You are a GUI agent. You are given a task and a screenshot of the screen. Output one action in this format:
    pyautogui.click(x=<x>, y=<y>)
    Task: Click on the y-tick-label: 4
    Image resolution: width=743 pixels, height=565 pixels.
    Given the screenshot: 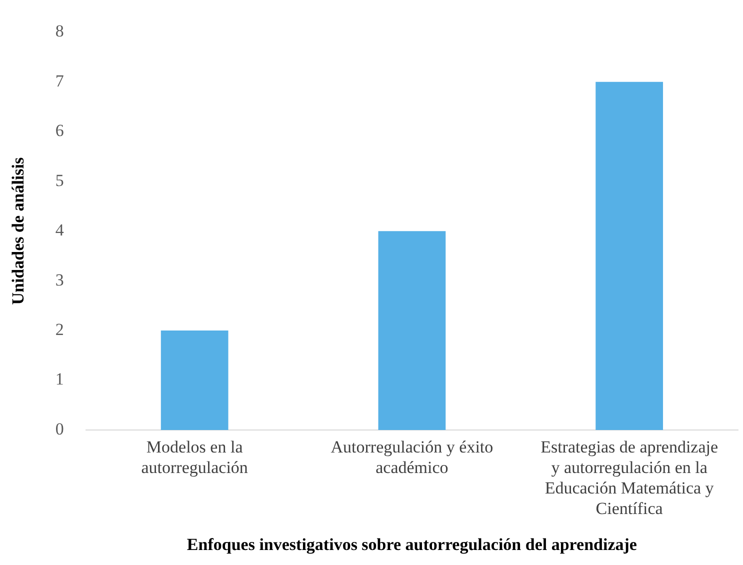 What is the action you would take?
    pyautogui.click(x=59, y=230)
    